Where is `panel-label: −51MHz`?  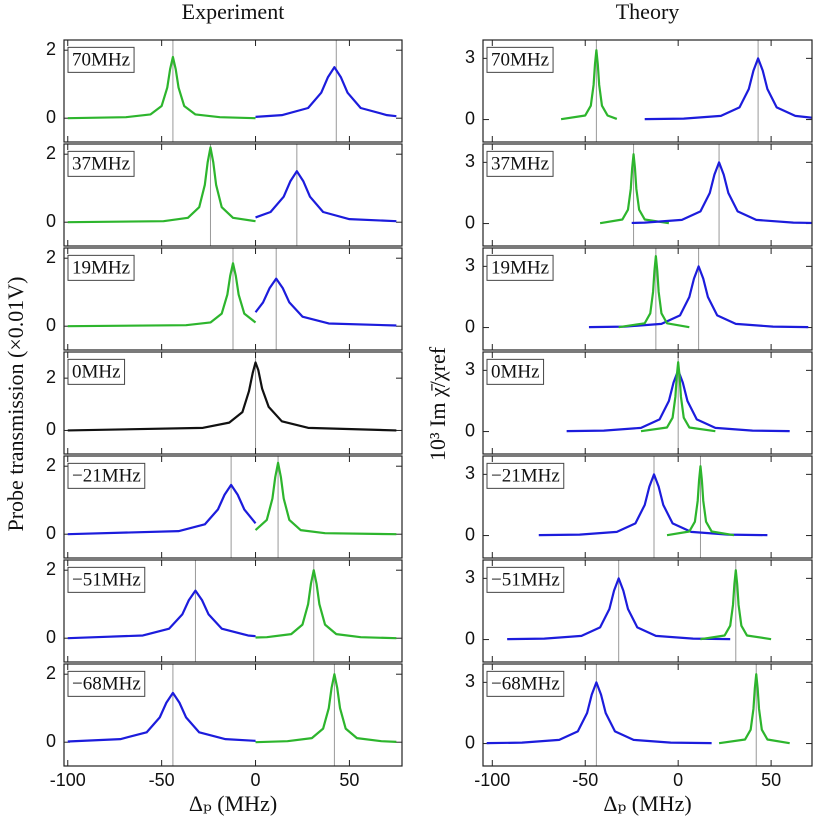 panel-label: −51MHz is located at coordinates (106, 579).